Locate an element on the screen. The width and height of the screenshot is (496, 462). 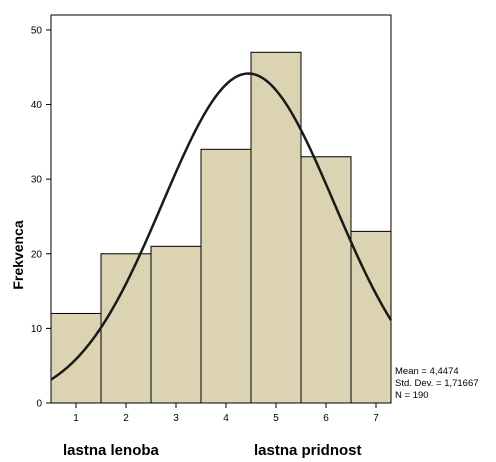
x-tick-label: 6 is located at coordinates (326, 418).